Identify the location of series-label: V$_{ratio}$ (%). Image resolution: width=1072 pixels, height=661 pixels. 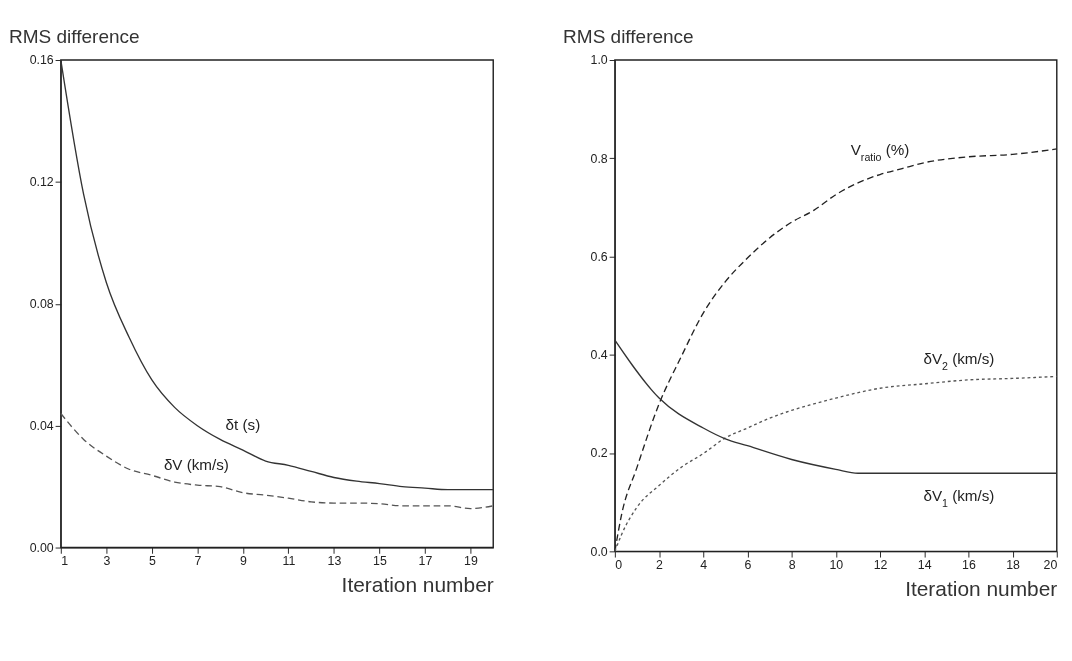
(880, 151).